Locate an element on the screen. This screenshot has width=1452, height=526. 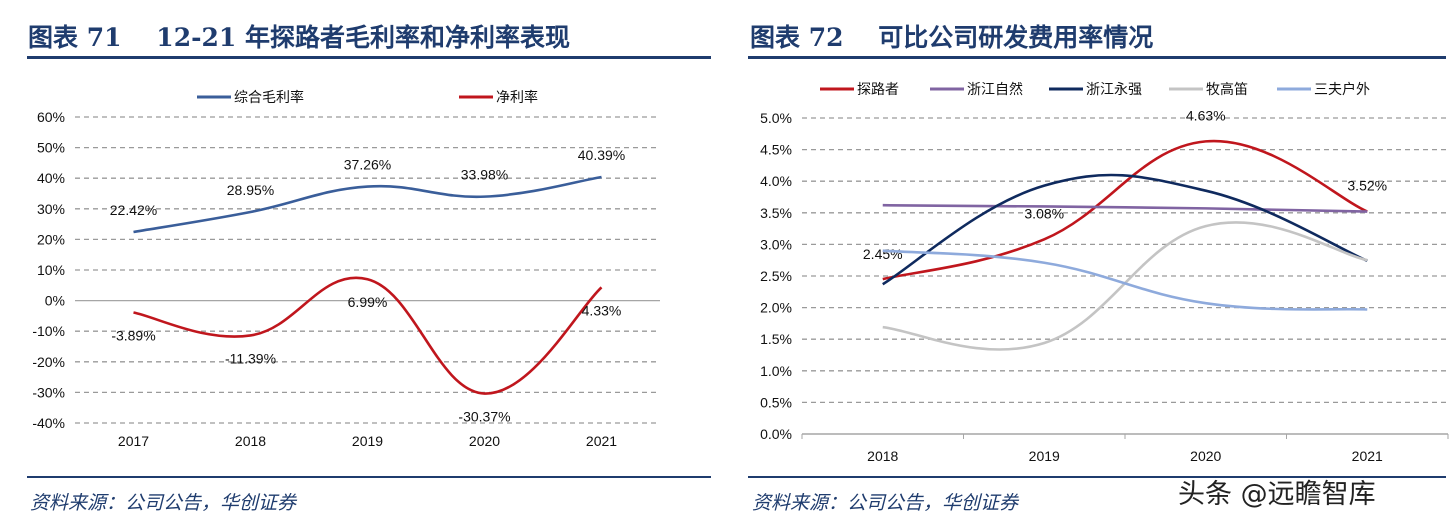
left-data-label: -11.39% is located at coordinates (250, 358).